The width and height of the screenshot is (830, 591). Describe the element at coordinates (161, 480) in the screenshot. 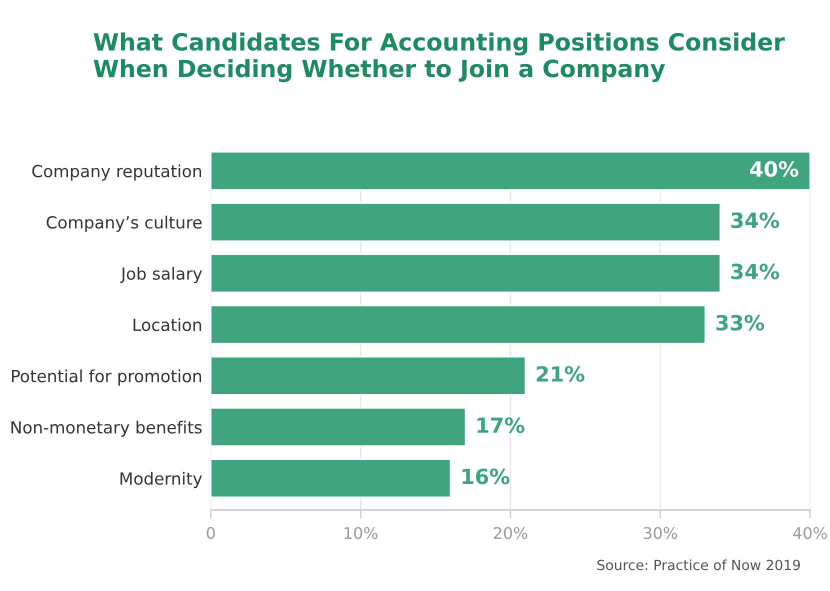

I see `y-tick-label: Modernity` at that location.